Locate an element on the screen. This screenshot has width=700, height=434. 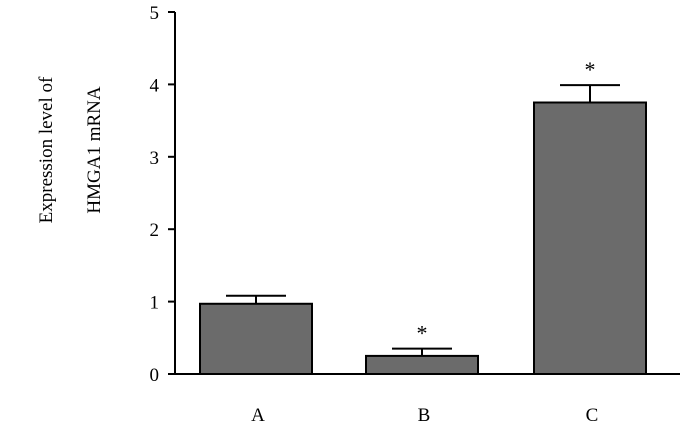
y-tick-label: 0 is located at coordinates (155, 375).